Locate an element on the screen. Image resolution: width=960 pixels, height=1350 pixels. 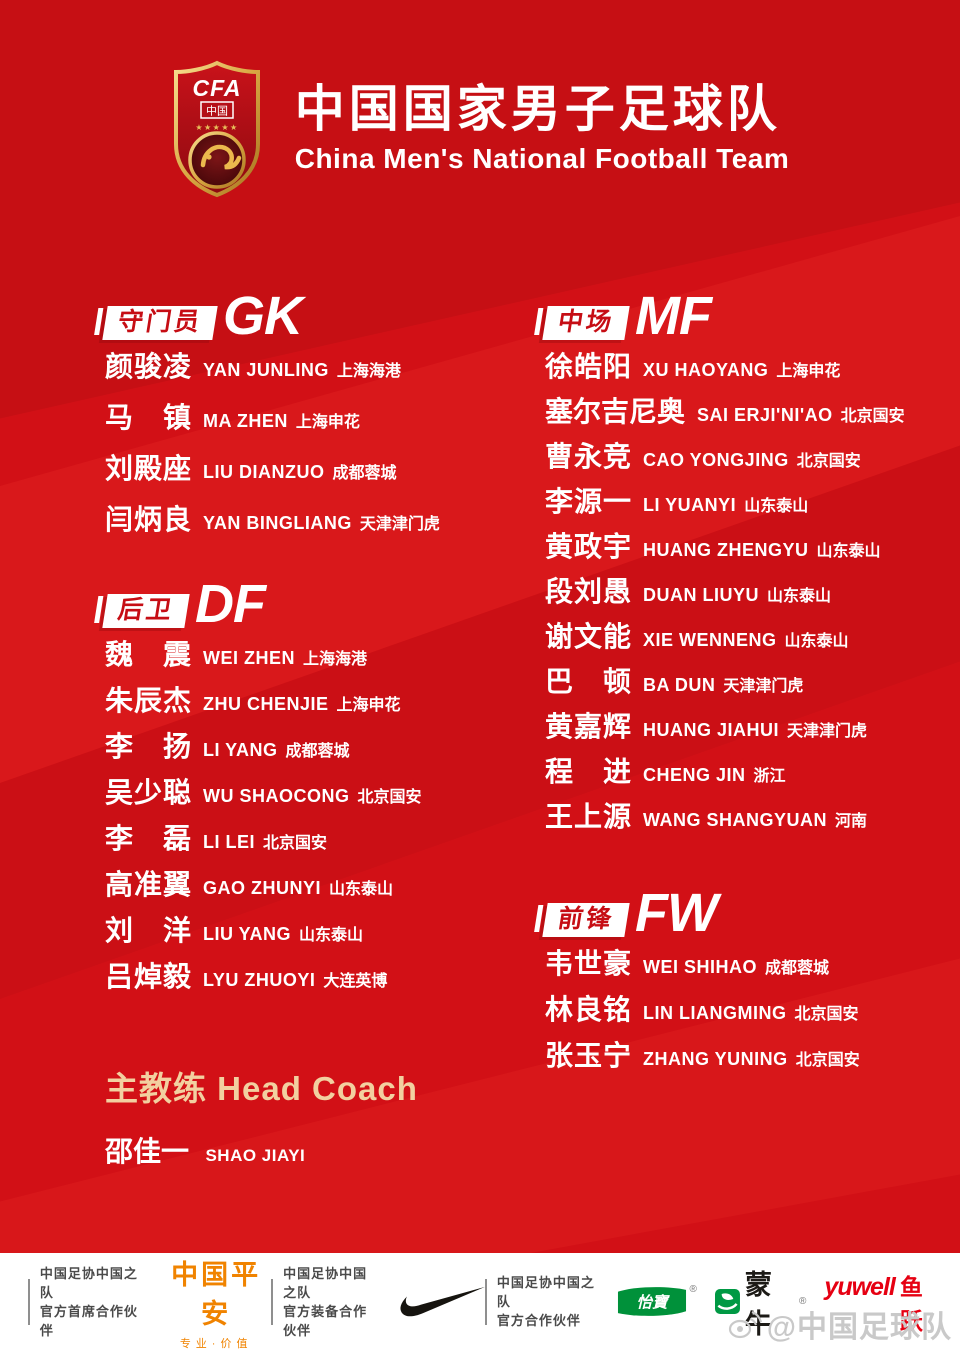
sponsor-caption-line2: 官方合作伙伴 is located at coordinates (538, 1320).